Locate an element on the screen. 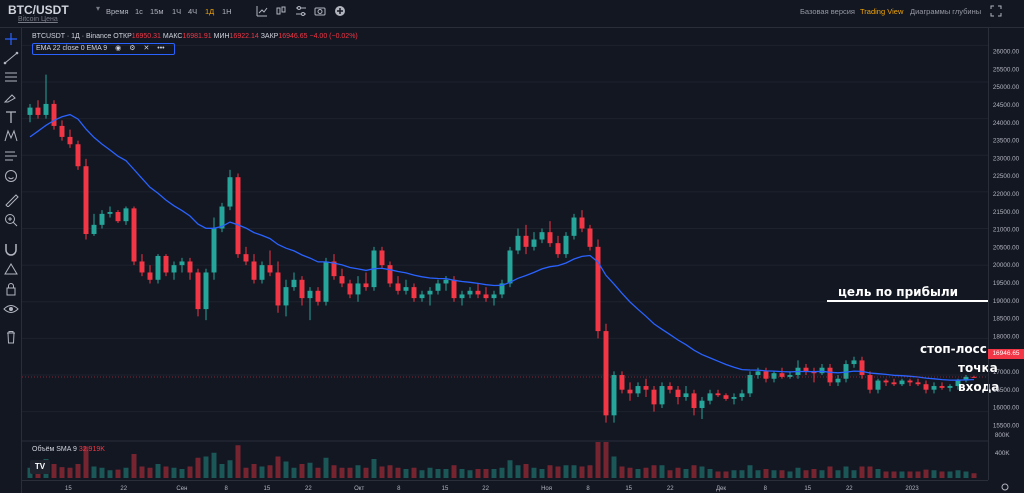 Image resolution: width=1024 pixels, height=493 pixels. timeframe-2: 15м is located at coordinates (157, 11).